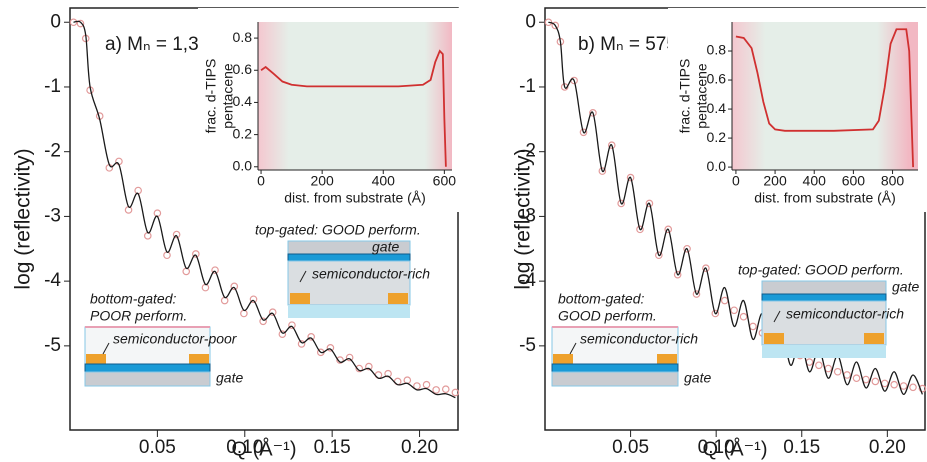 This screenshot has width=927, height=462. Describe the element at coordinates (527, 345) in the screenshot. I see `y-tick-label: -5` at that location.